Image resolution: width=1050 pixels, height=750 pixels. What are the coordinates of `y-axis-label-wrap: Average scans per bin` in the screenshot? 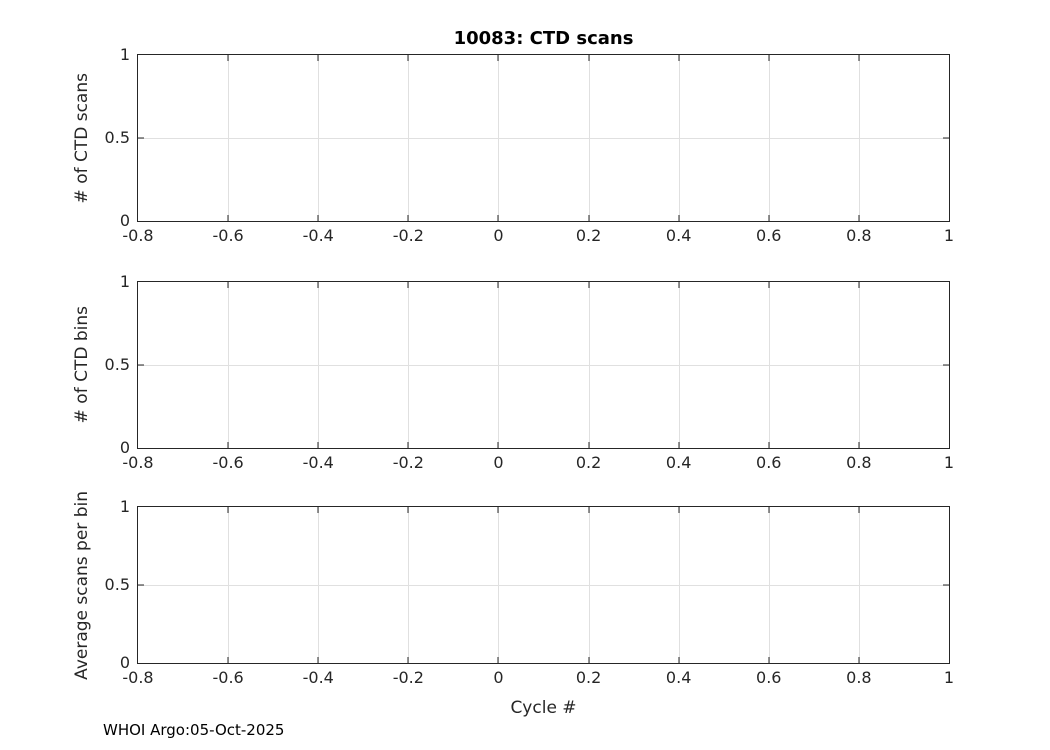 It's located at (82, 585).